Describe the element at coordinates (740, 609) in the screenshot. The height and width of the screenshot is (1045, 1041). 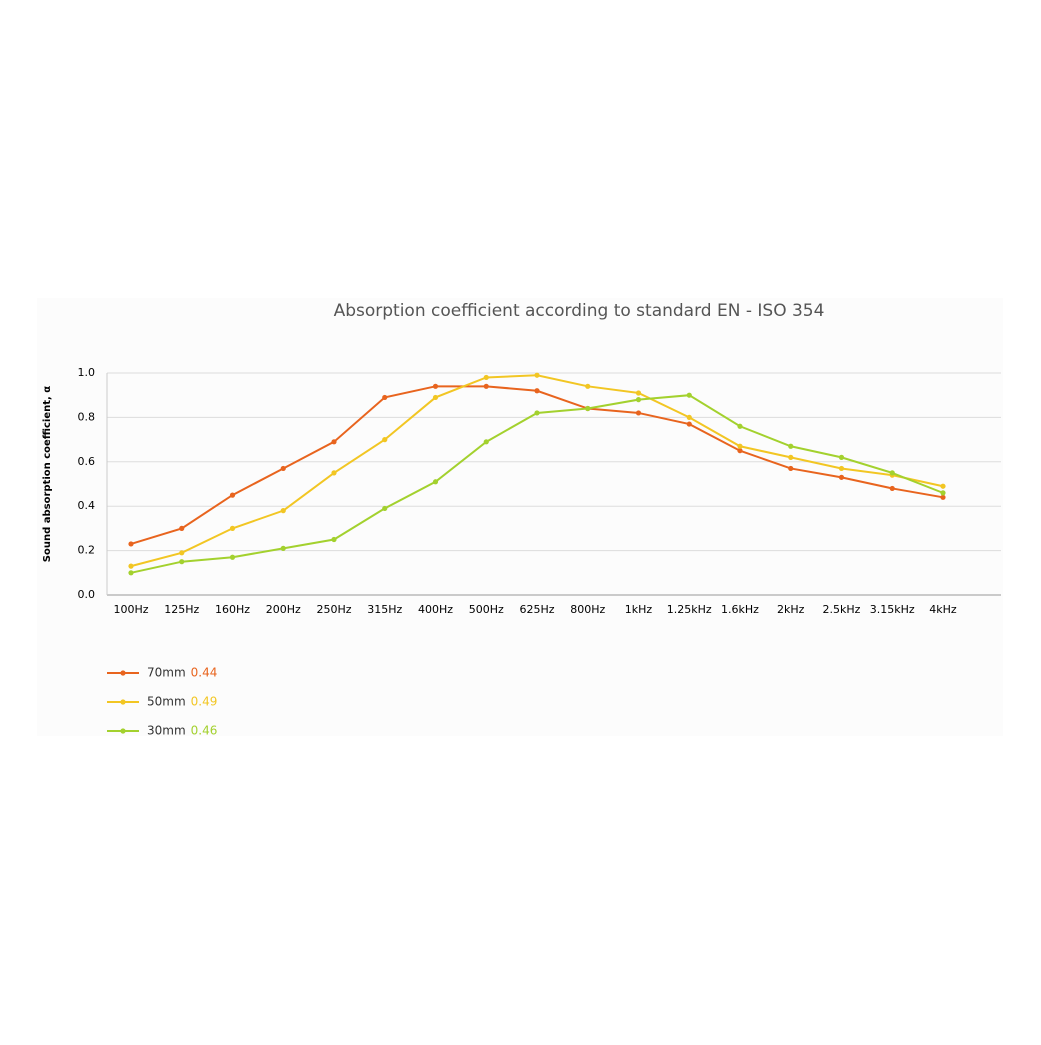
I see `x-tick-label: 1.6kHz` at that location.